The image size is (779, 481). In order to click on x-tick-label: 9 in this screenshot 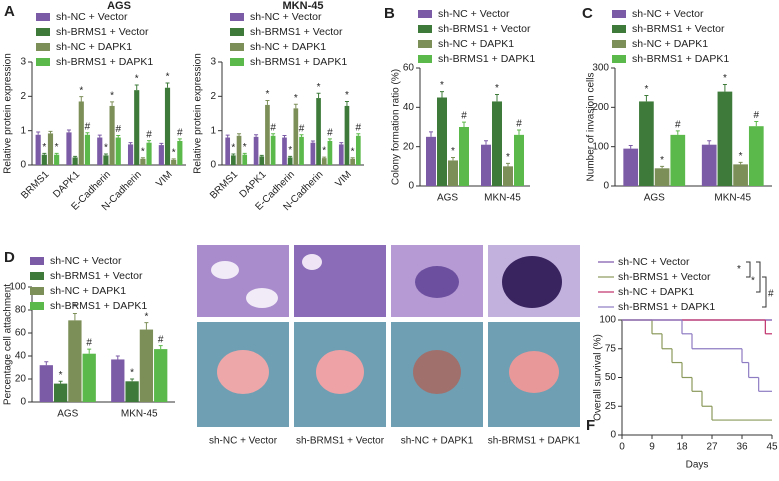, I will do `click(652, 447)`.